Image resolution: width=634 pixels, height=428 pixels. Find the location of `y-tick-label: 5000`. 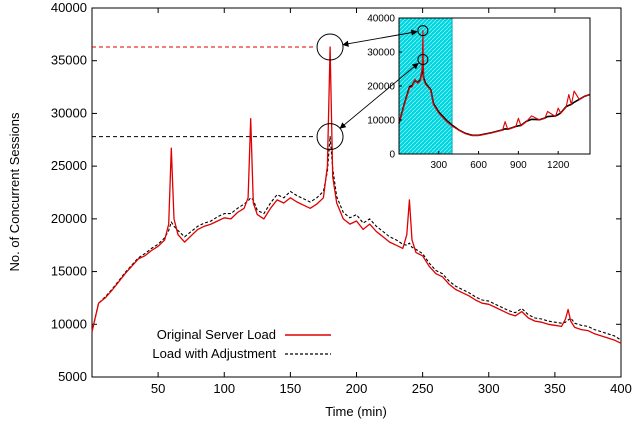

y-tick-label: 5000 is located at coordinates (72, 376).